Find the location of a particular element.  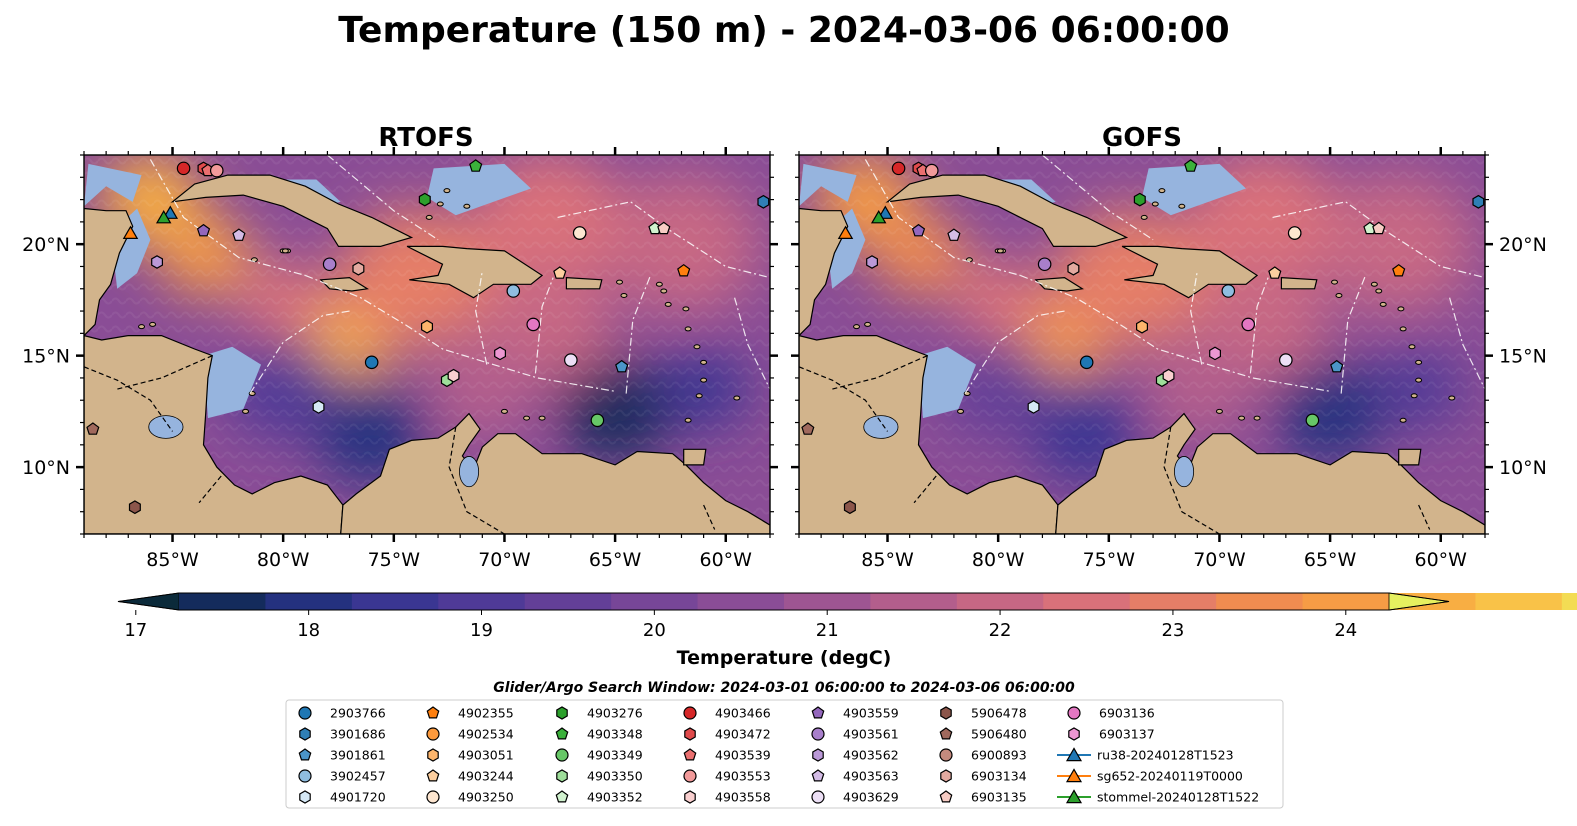

legend-label: 4902534 is located at coordinates (486, 734).